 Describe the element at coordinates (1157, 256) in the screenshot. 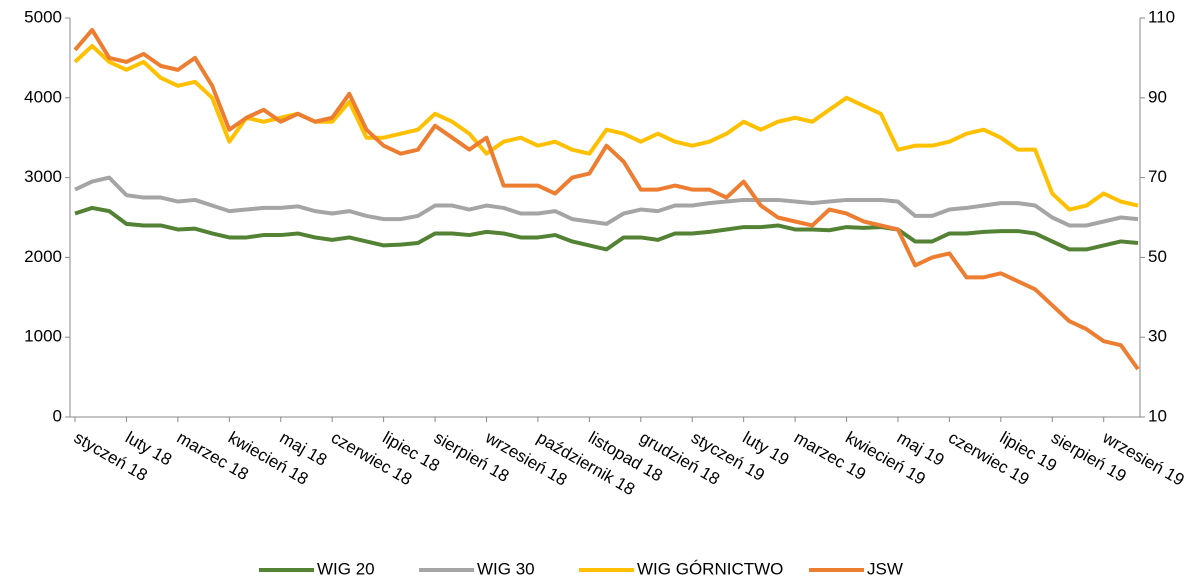

I see `y2-tick-label: 50` at that location.